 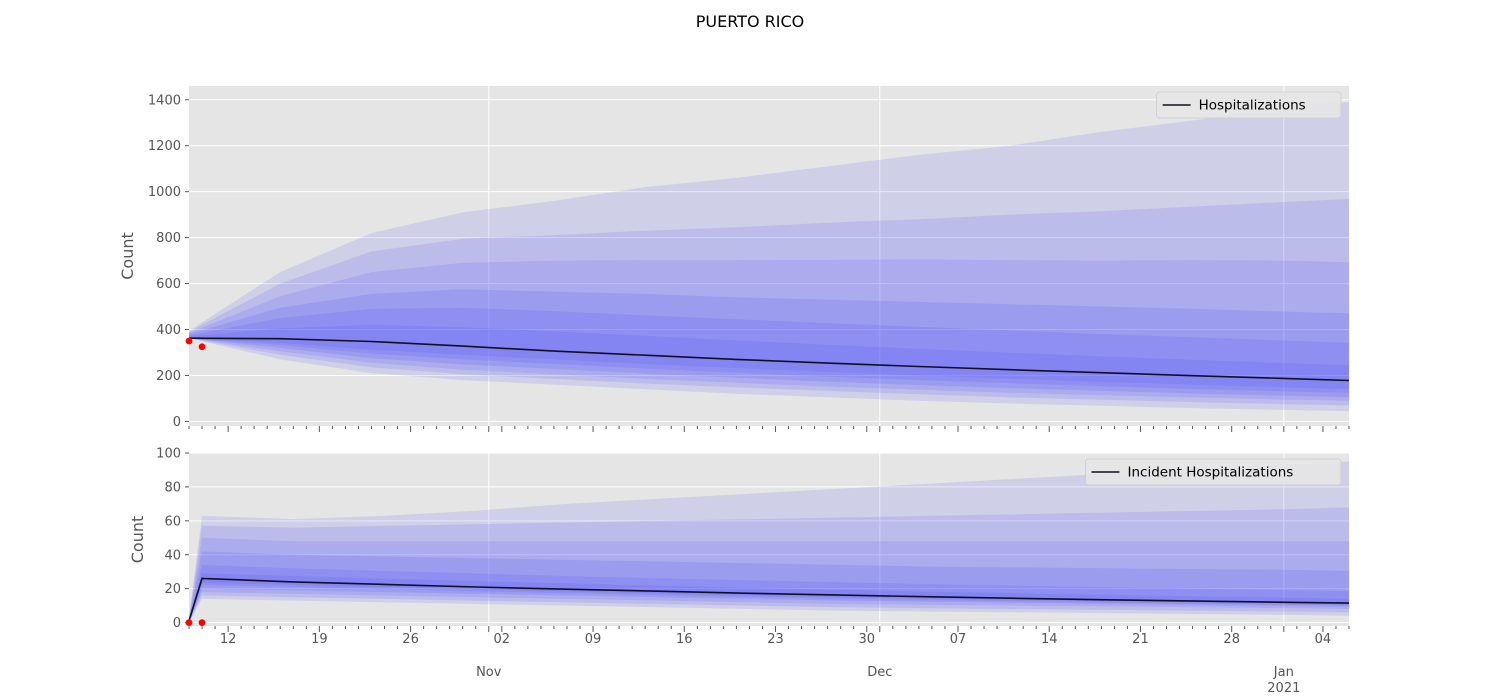 I want to click on x-tick-label: 09, so click(x=593, y=639).